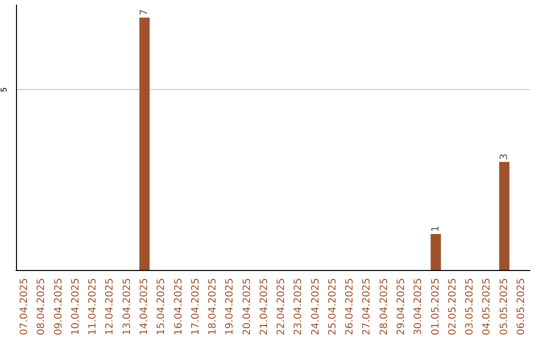 The image size is (540, 340). Describe the element at coordinates (162, 307) in the screenshot. I see `x-tick-label: 15.04.2025` at that location.